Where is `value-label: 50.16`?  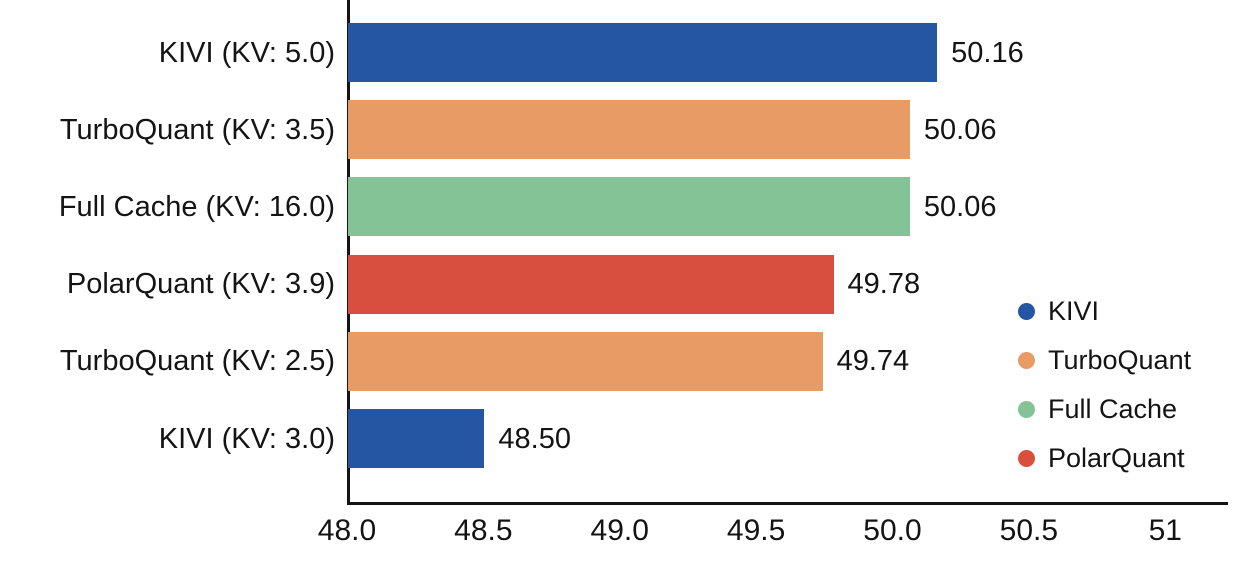 value-label: 50.16 is located at coordinates (987, 52).